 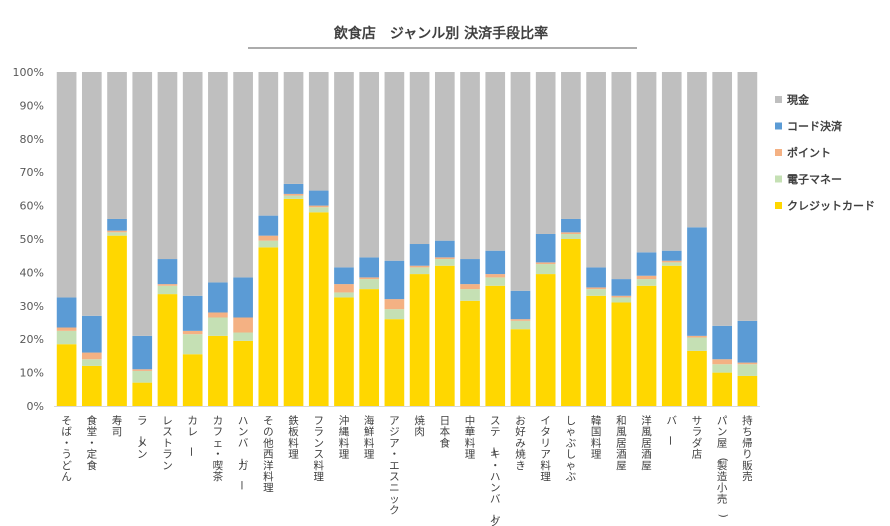 What do you see at coordinates (32, 239) in the screenshot?
I see `y-tick-label: 50%` at bounding box center [32, 239].